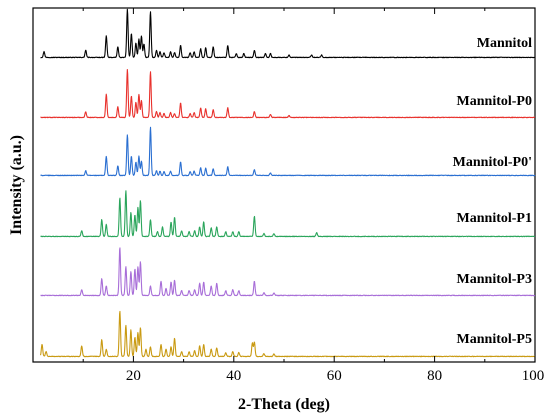  What do you see at coordinates (288, 33) in the screenshot?
I see `trace-mannitol` at bounding box center [288, 33].